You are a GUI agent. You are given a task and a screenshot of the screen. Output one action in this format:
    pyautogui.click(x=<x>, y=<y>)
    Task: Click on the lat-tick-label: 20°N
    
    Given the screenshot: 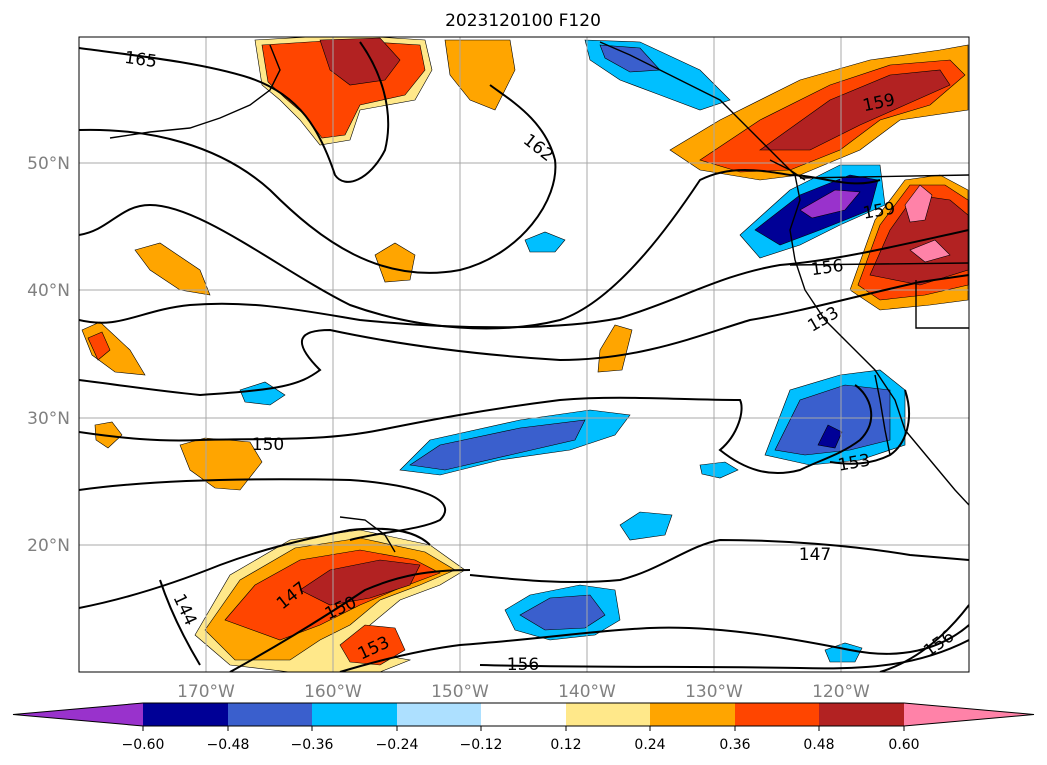 What is the action you would take?
    pyautogui.click(x=48, y=546)
    